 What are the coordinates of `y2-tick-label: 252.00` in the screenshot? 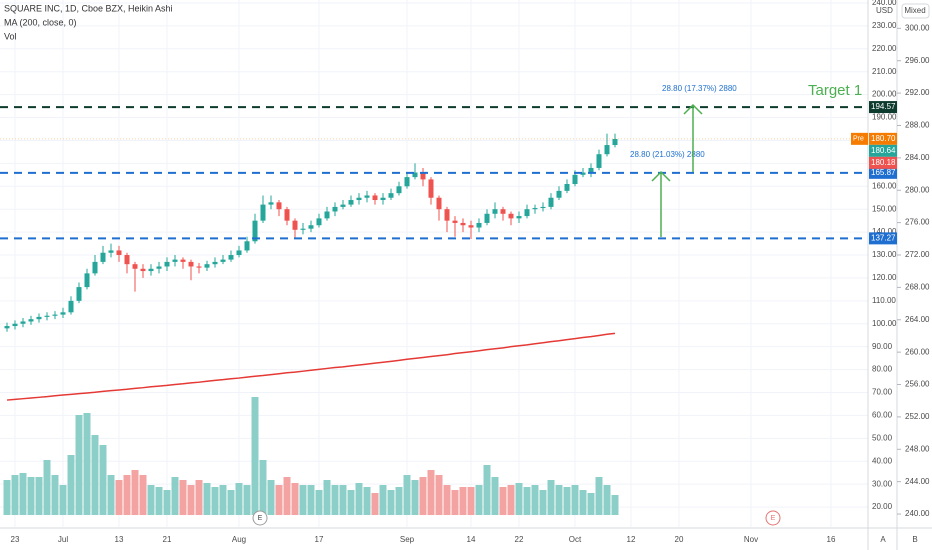 It's located at (917, 416).